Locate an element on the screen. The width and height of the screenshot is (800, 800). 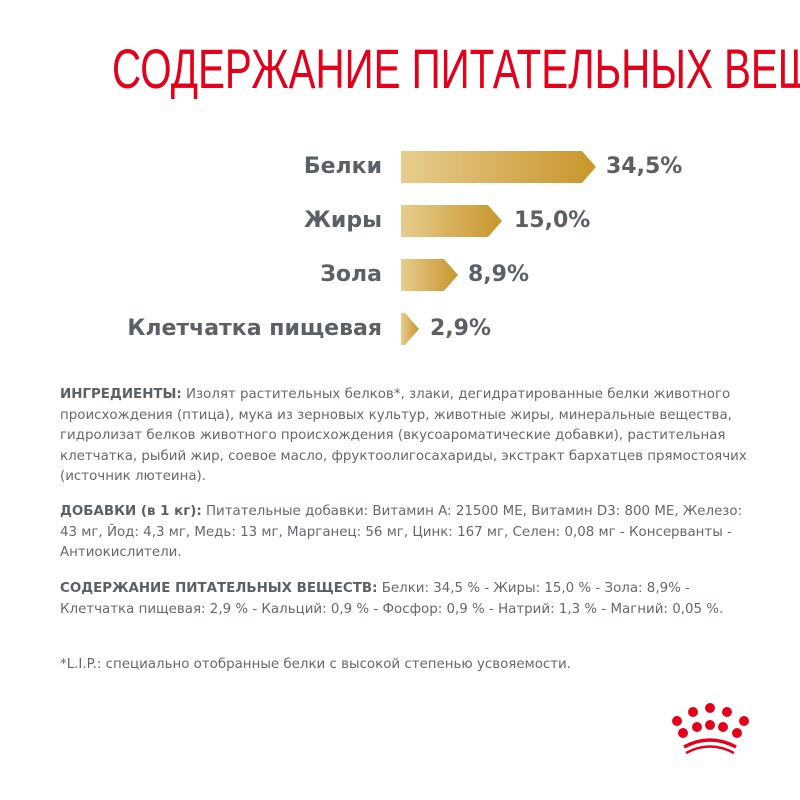
bar-protein is located at coordinates (498, 167).